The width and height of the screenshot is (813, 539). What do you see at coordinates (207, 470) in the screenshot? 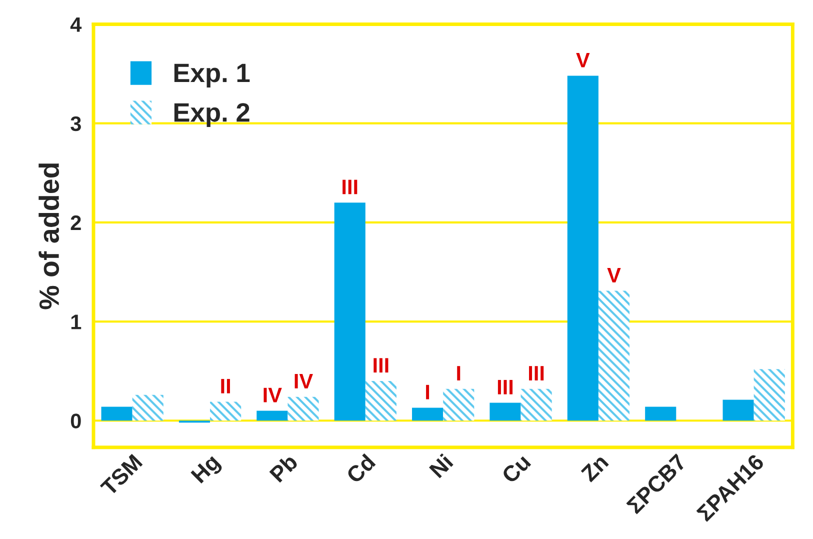
I see `x-tick-label: Hg` at bounding box center [207, 470].